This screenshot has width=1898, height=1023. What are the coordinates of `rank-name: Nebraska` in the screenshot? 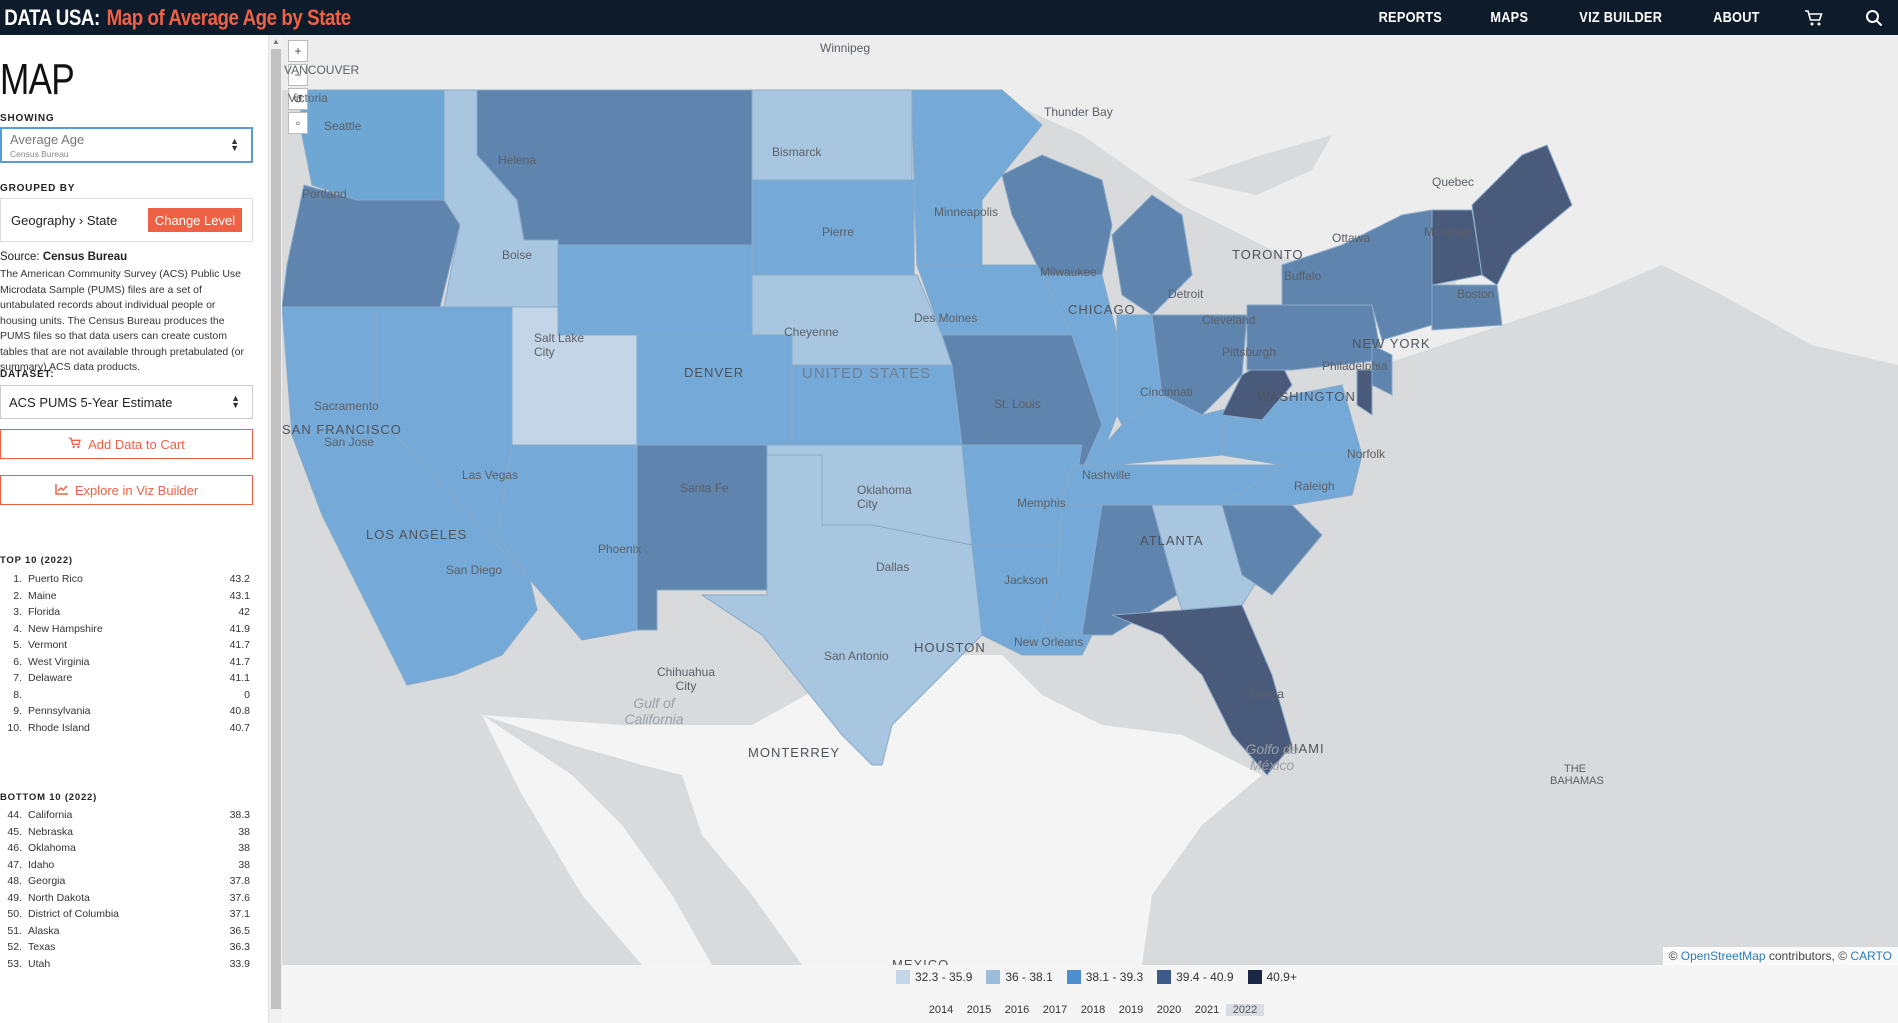 It's located at (50, 831).